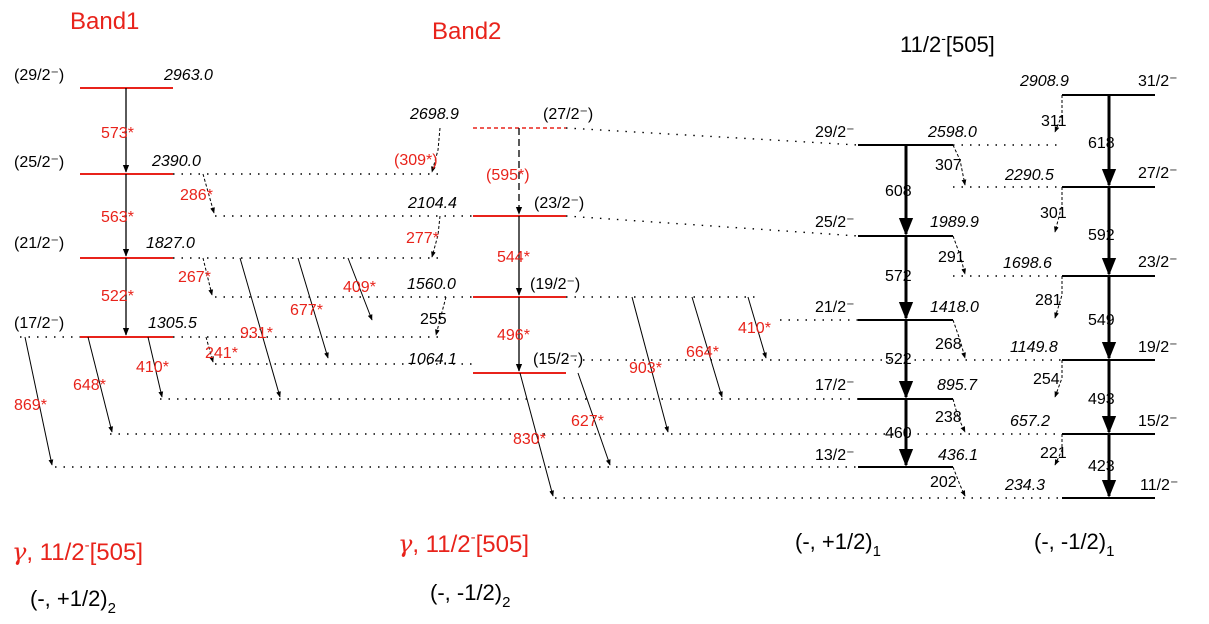 Image resolution: width=1209 pixels, height=624 pixels. What do you see at coordinates (1074, 544) in the screenshot?
I see `band4-signature-label: (-, -1/2)1` at bounding box center [1074, 544].